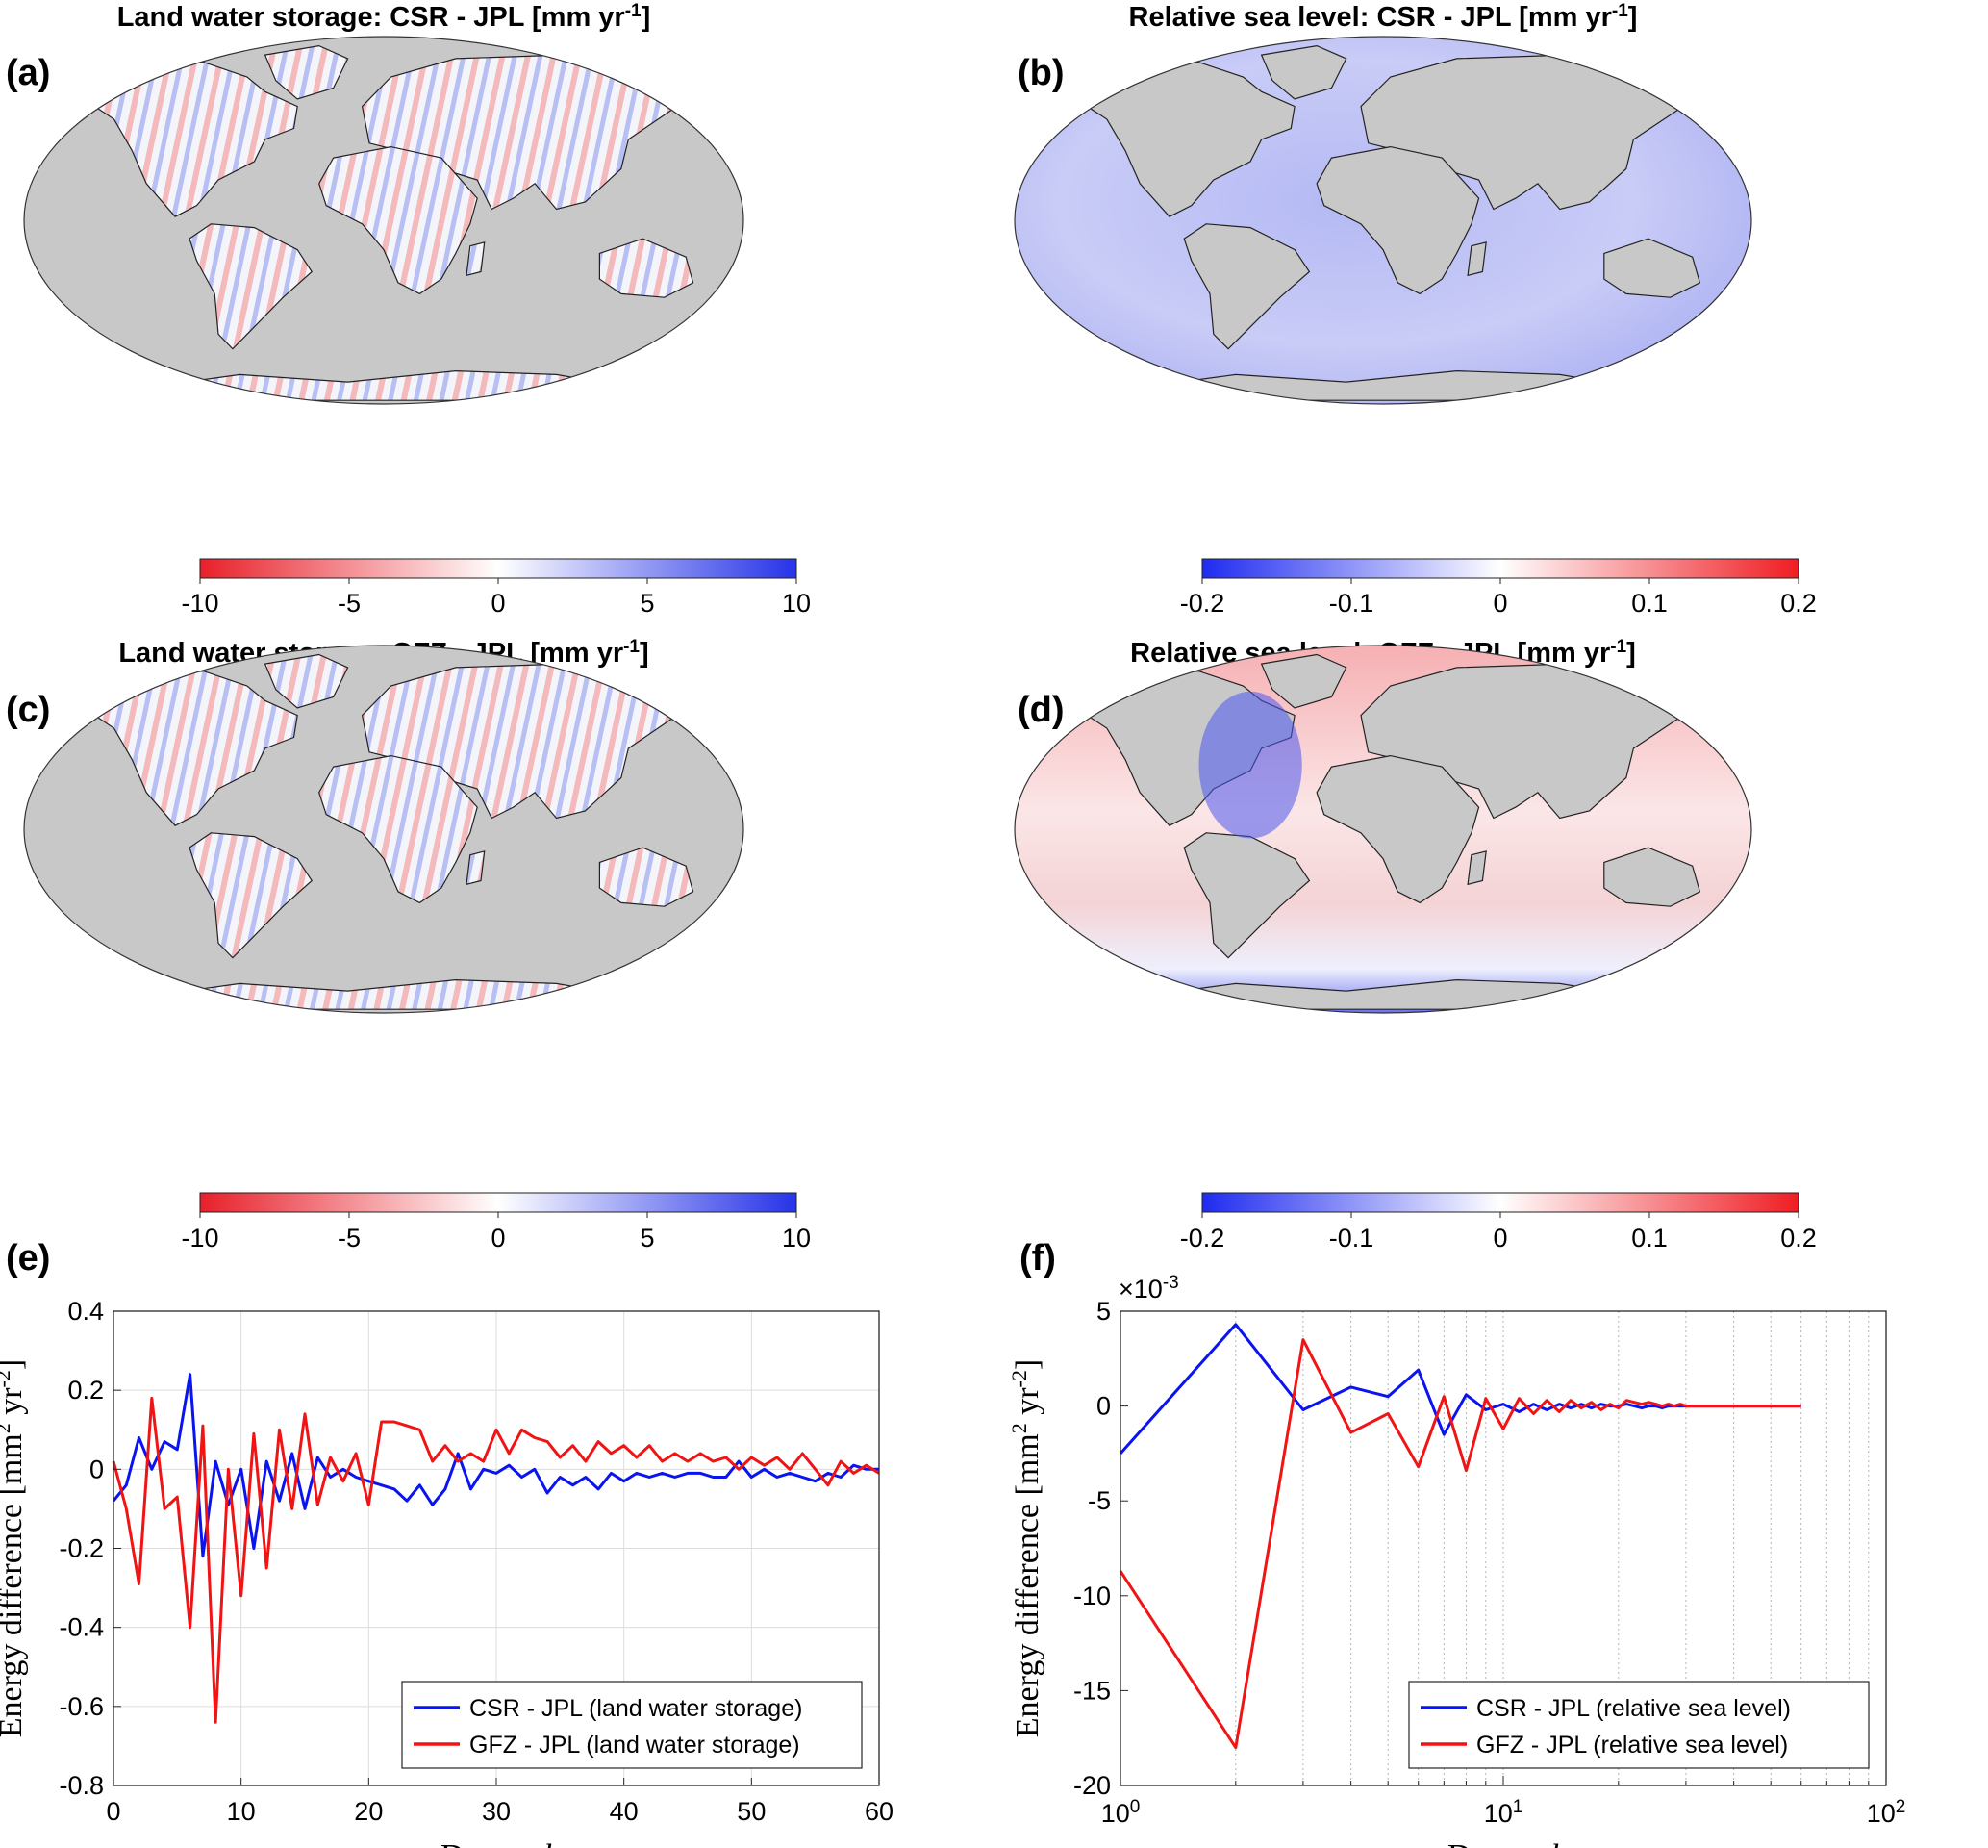  What do you see at coordinates (1171, 1283) in the screenshot?
I see `multiplier-exponent: -3` at bounding box center [1171, 1283].